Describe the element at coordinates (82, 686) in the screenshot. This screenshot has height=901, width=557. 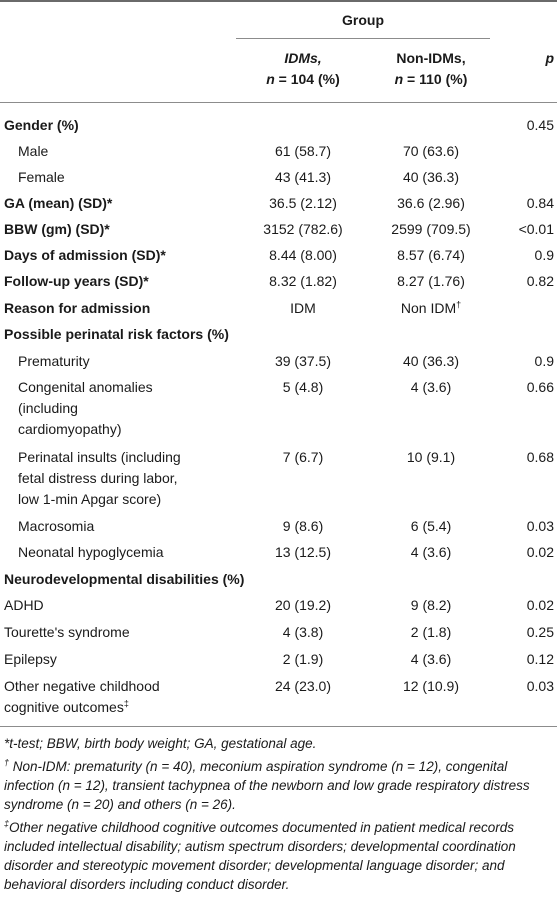
I see `row-label-other-1: Other negative childhood` at that location.